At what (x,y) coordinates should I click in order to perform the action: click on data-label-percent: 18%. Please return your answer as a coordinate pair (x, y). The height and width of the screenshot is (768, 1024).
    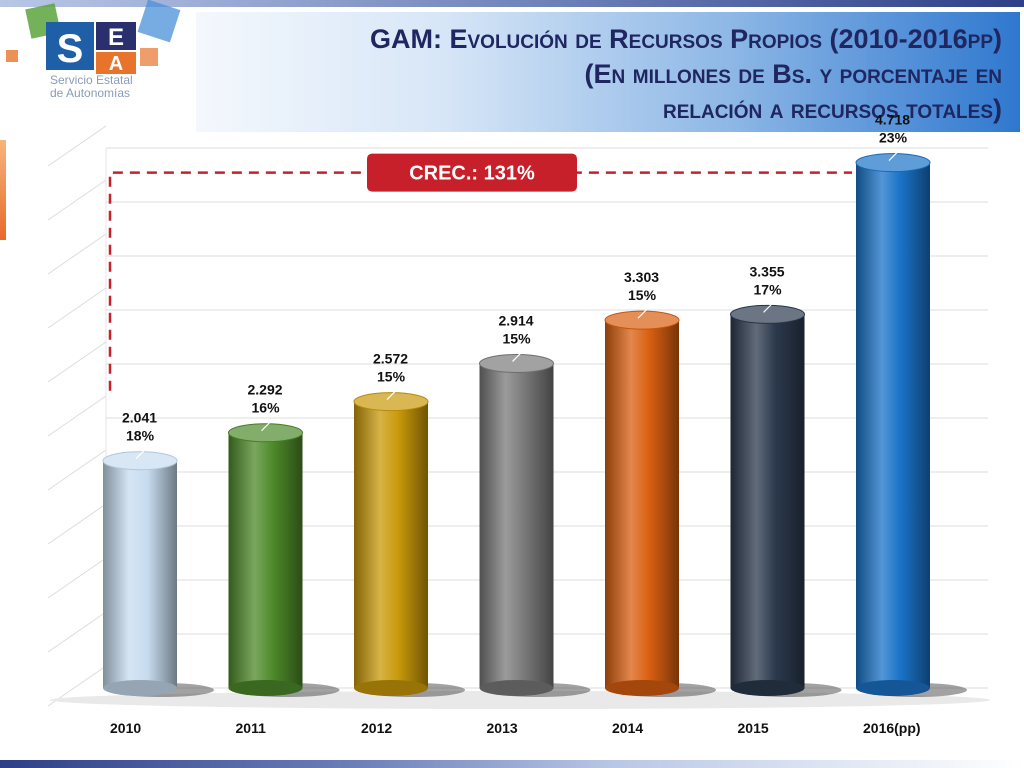
    Looking at the image, I should click on (140, 436).